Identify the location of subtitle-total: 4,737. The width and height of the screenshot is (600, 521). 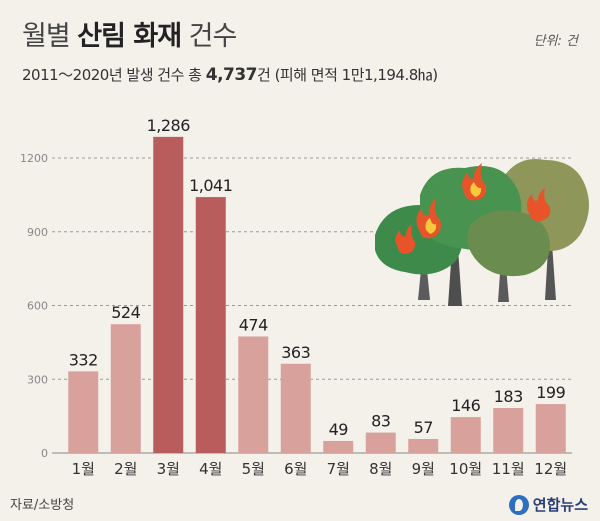
(231, 75).